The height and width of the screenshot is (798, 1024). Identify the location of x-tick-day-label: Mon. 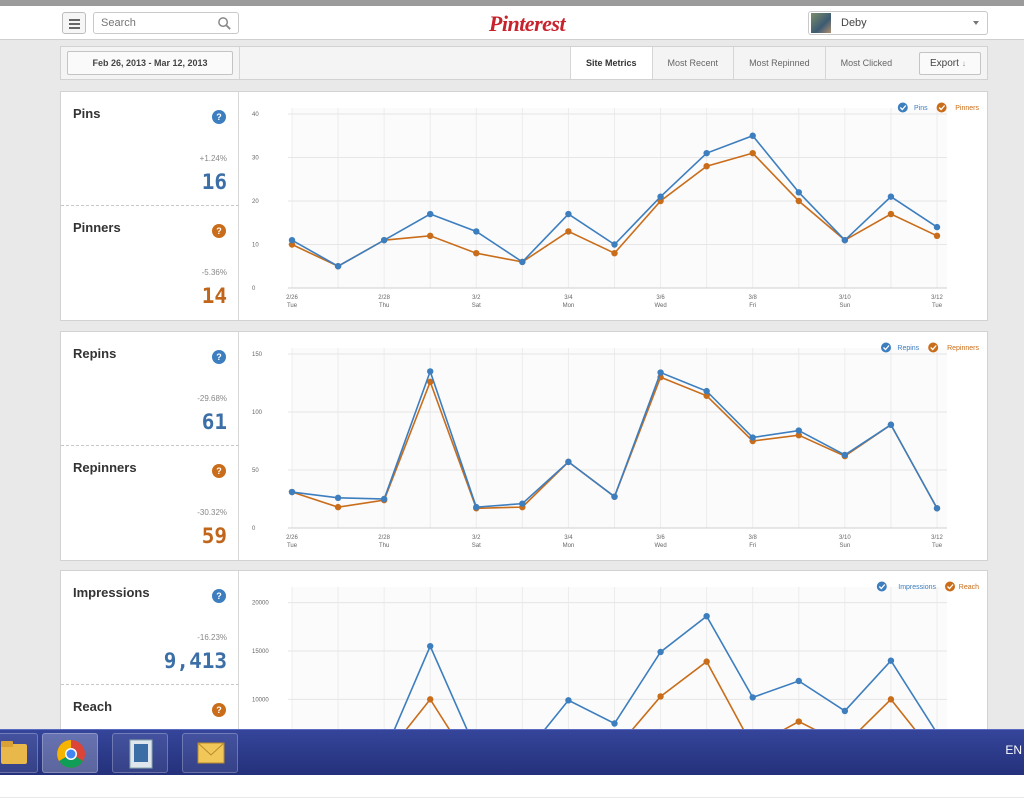
(569, 306).